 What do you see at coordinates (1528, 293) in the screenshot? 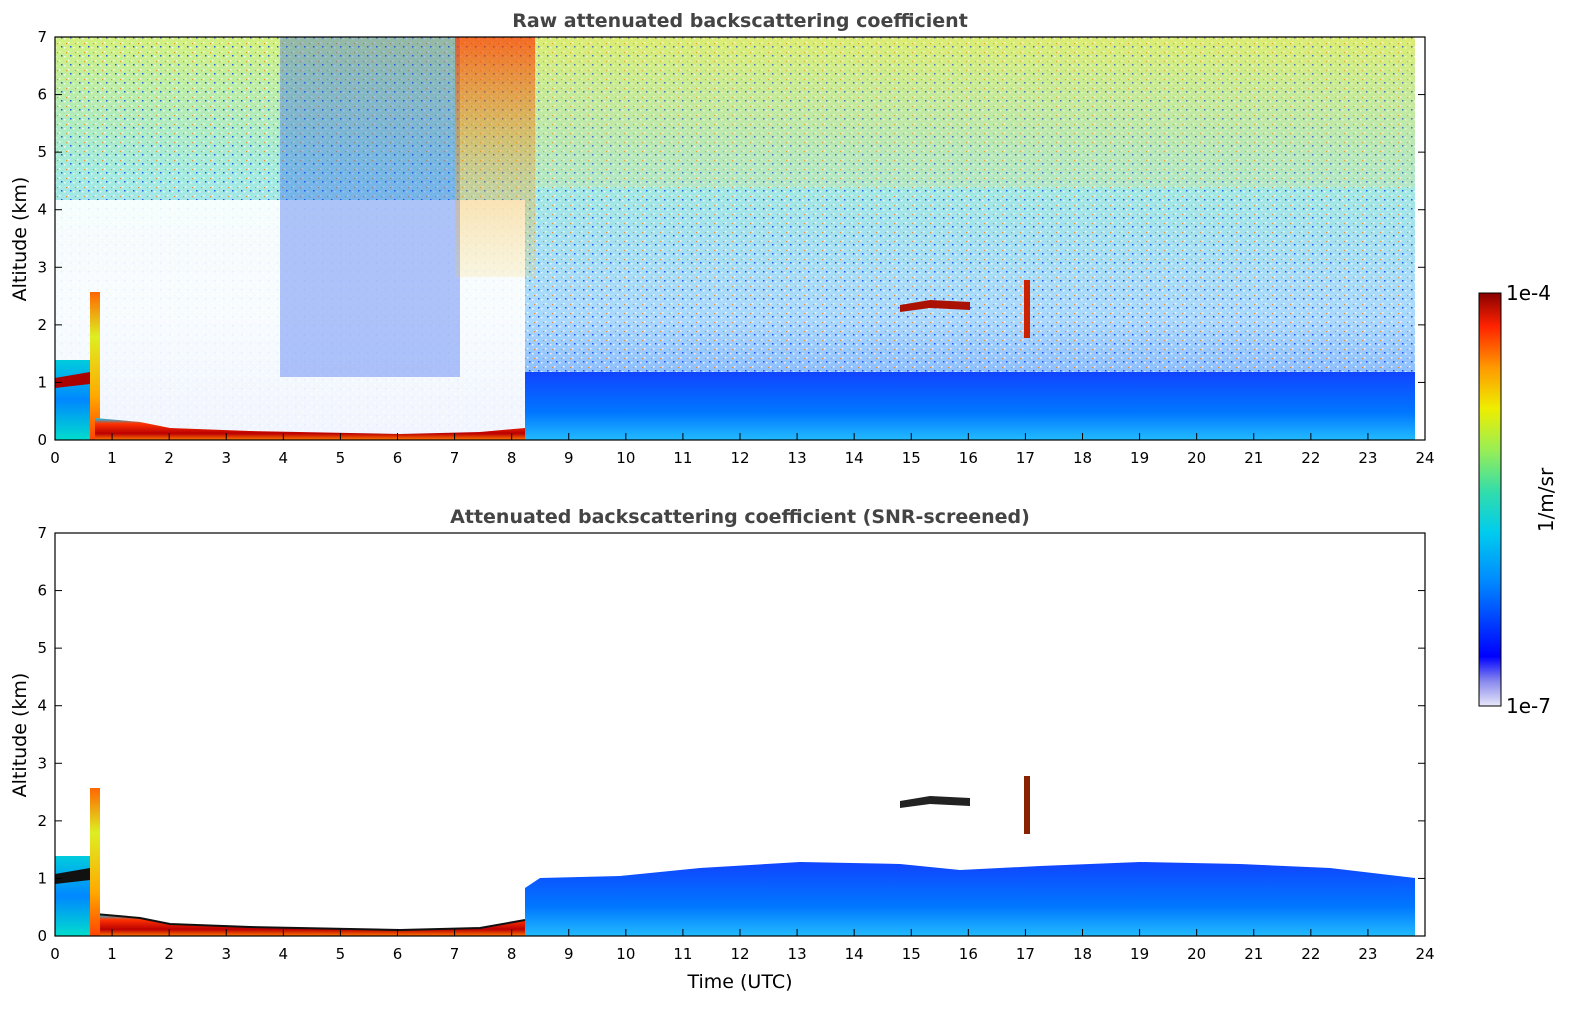
I see `colorbar-max-label: 1e-4` at bounding box center [1528, 293].